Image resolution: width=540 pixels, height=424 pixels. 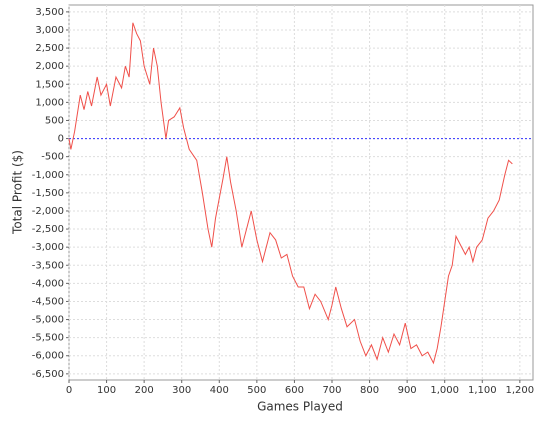 What do you see at coordinates (61, 139) in the screenshot?
I see `y-tick-label: 0` at bounding box center [61, 139].